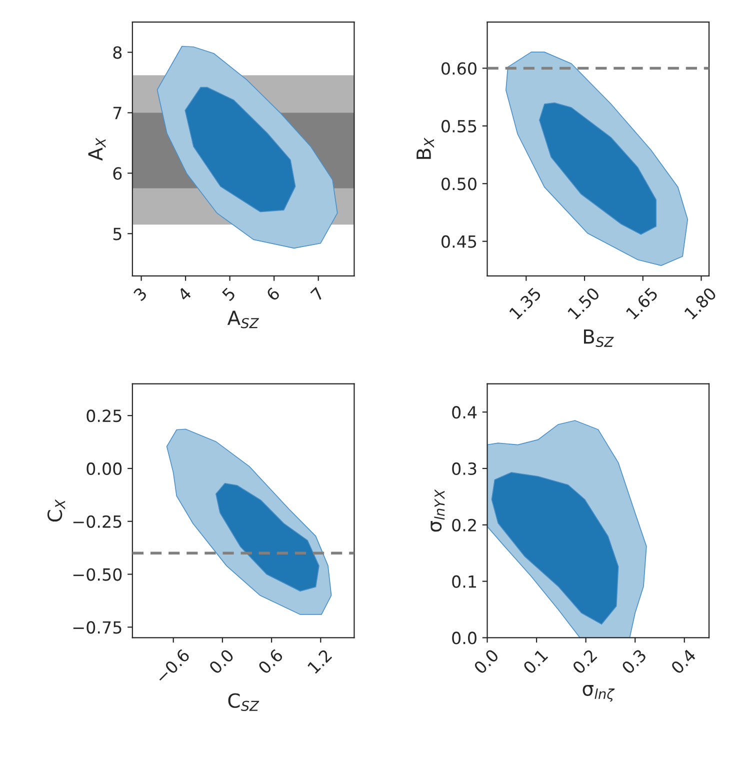 This screenshot has width=744, height=761. What do you see at coordinates (683, 661) in the screenshot?
I see `x-tick-label: 0.4` at bounding box center [683, 661].